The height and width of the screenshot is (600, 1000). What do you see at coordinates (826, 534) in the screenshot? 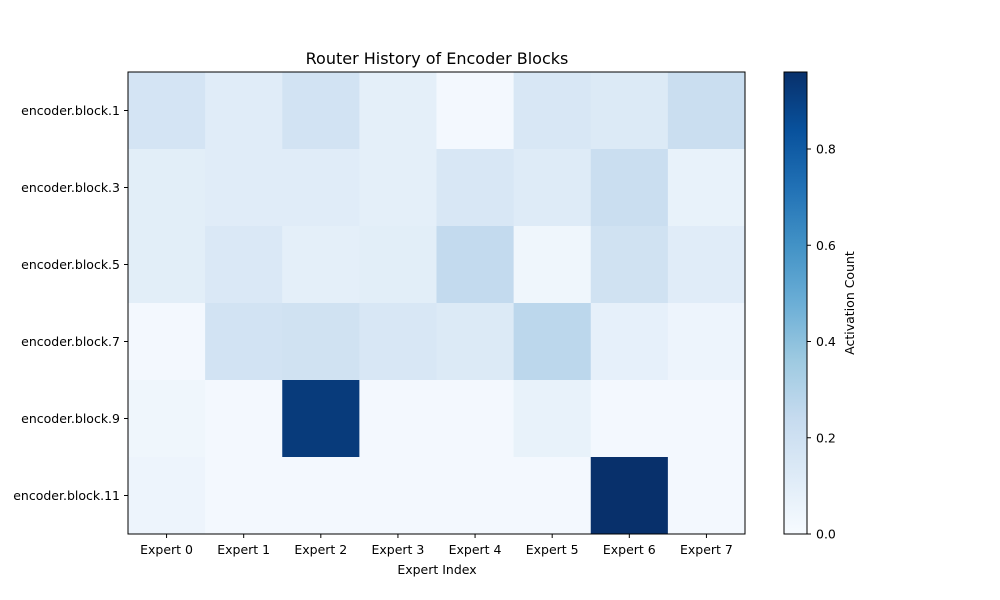
I see `colorbar-tick-label: 0.0` at bounding box center [826, 534].